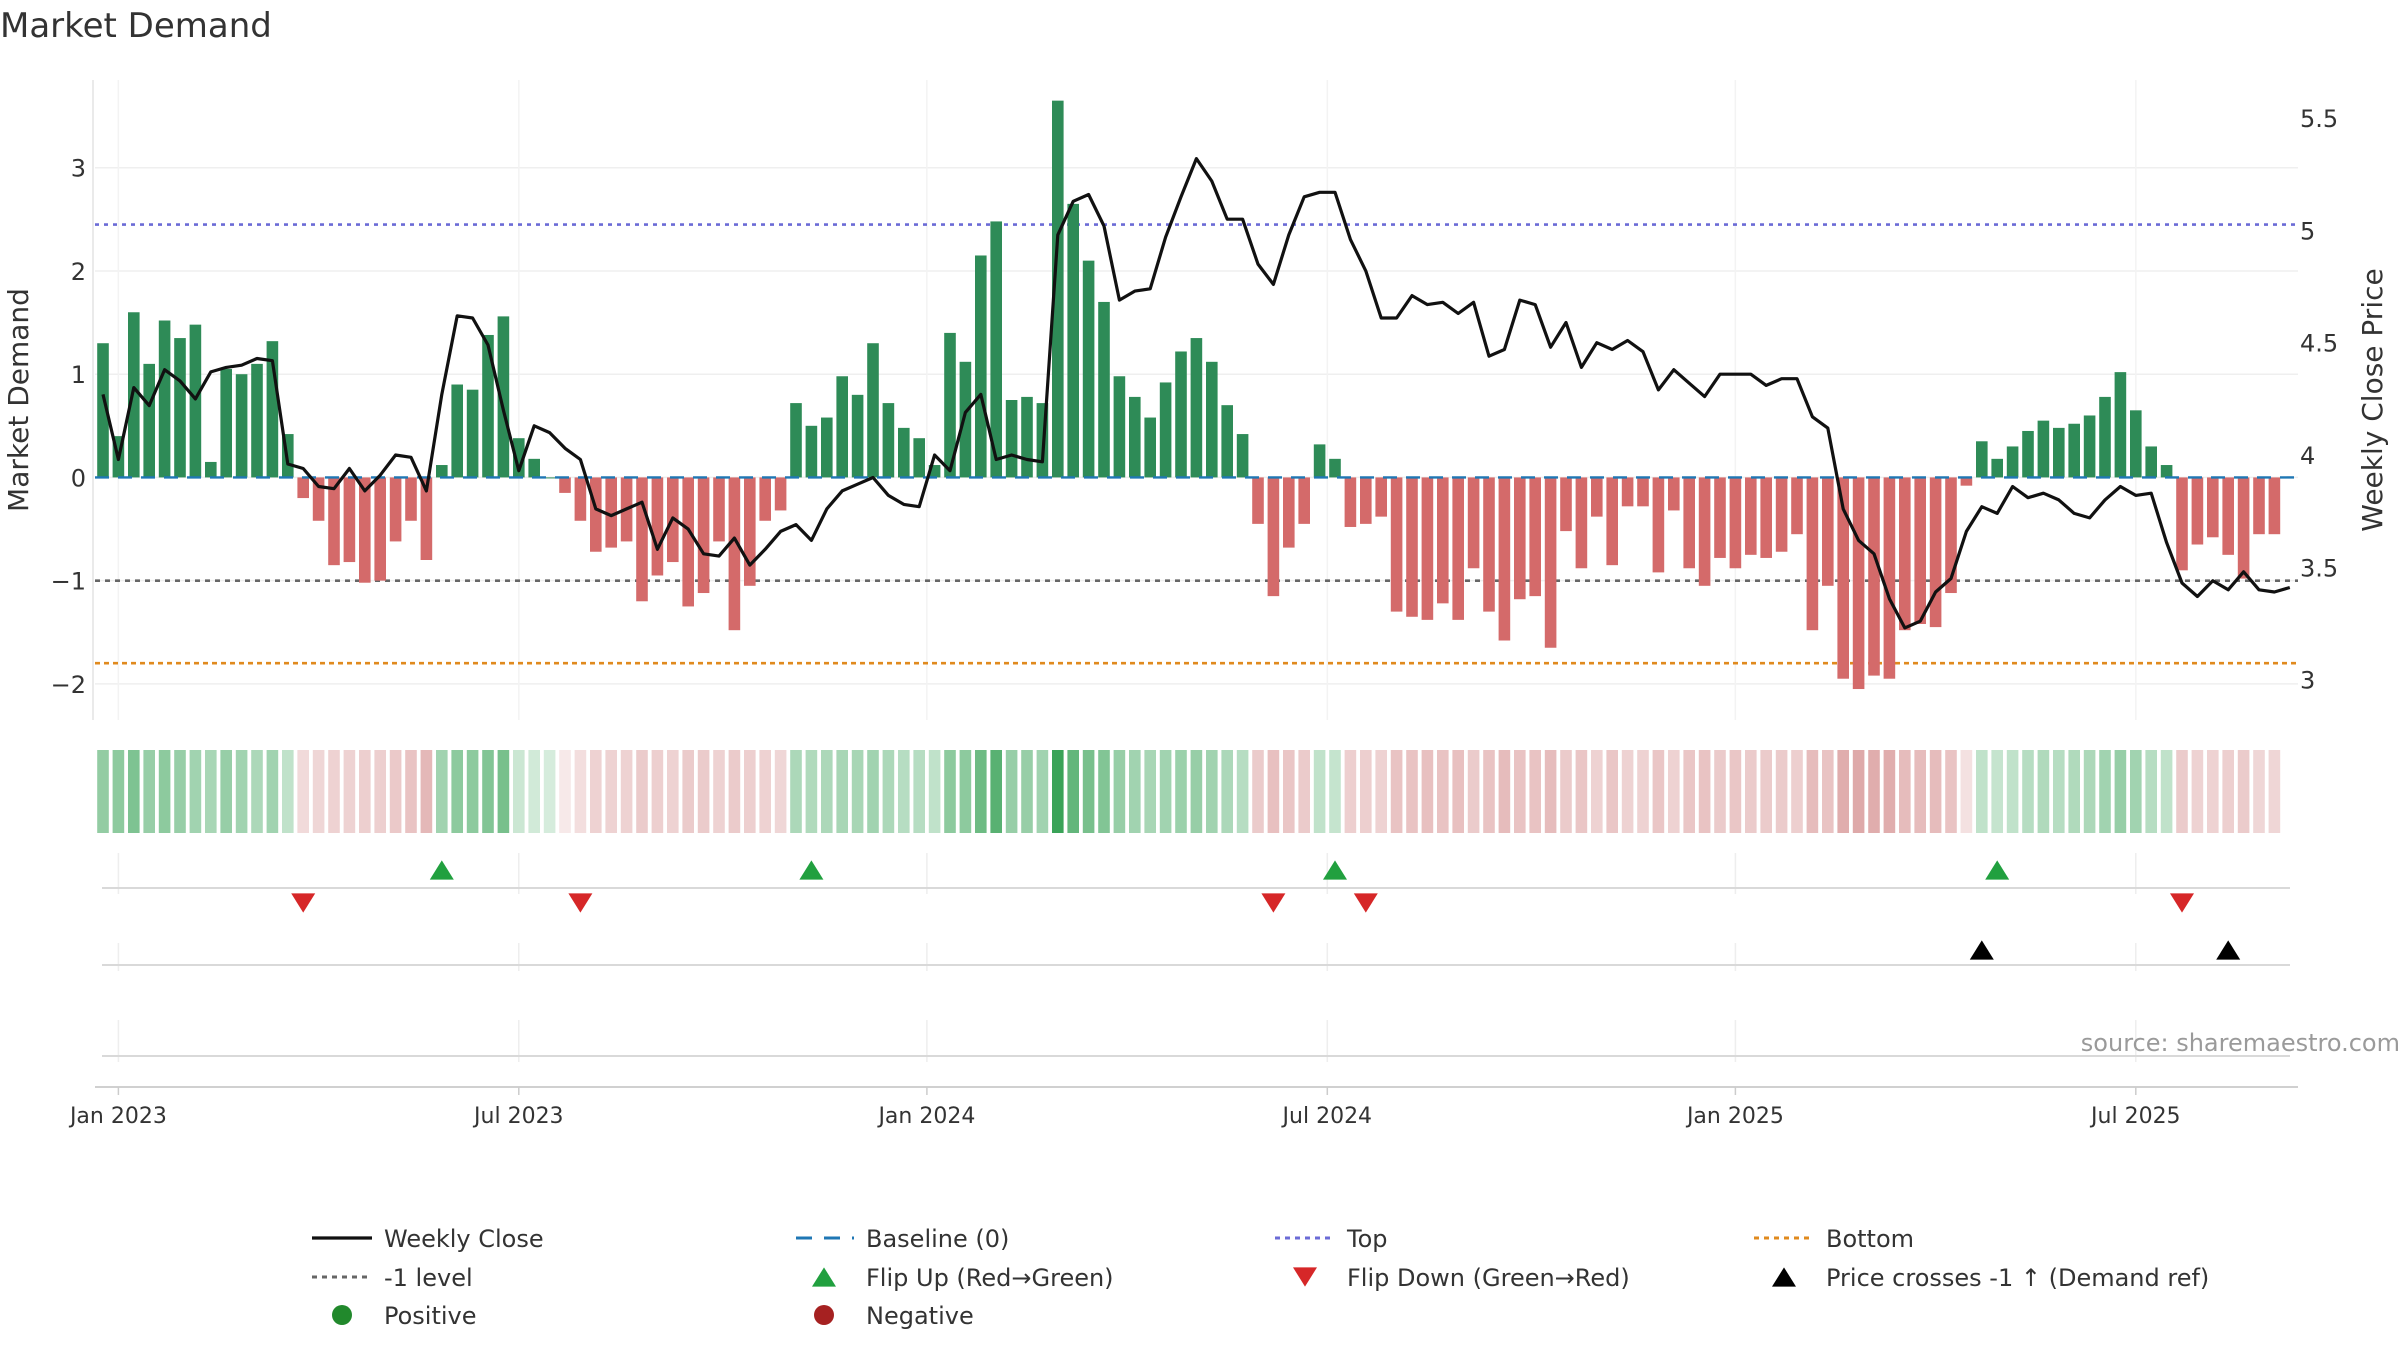 This screenshot has width=2400, height=1354. Describe the element at coordinates (2017, 1278) in the screenshot. I see `legend-label: Price crosses -1 ↑ (Demand ref)` at that location.